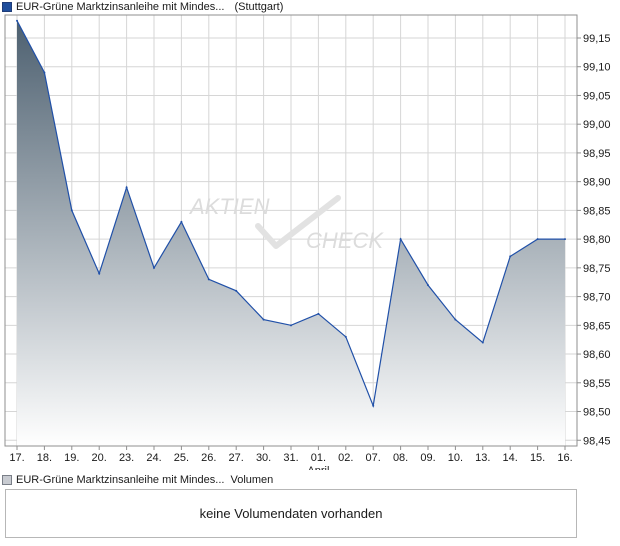 The height and width of the screenshot is (546, 620). I want to click on watermark-text-2: CHECK, so click(345, 240).